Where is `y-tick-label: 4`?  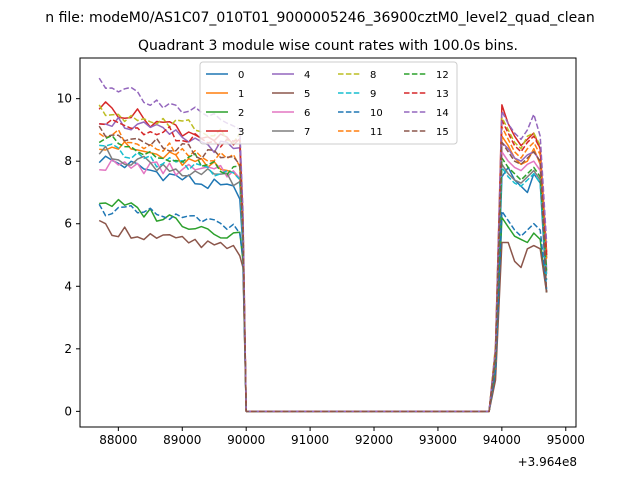
y-tick-label: 4 is located at coordinates (68, 286).